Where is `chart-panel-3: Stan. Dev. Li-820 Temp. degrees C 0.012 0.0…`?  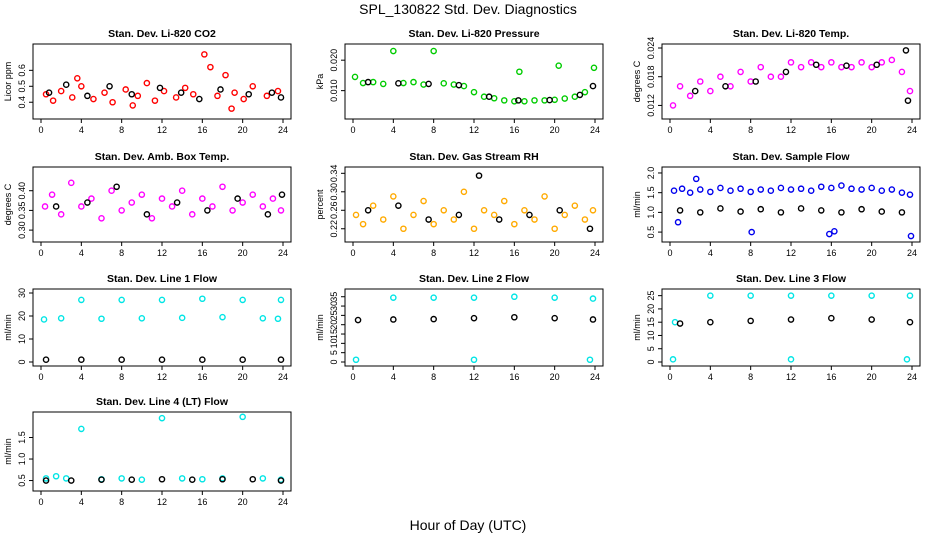
chart-panel-3: Stan. Dev. Li-820 Temp. degrees C 0.012 0.0… is located at coordinates (776, 81).